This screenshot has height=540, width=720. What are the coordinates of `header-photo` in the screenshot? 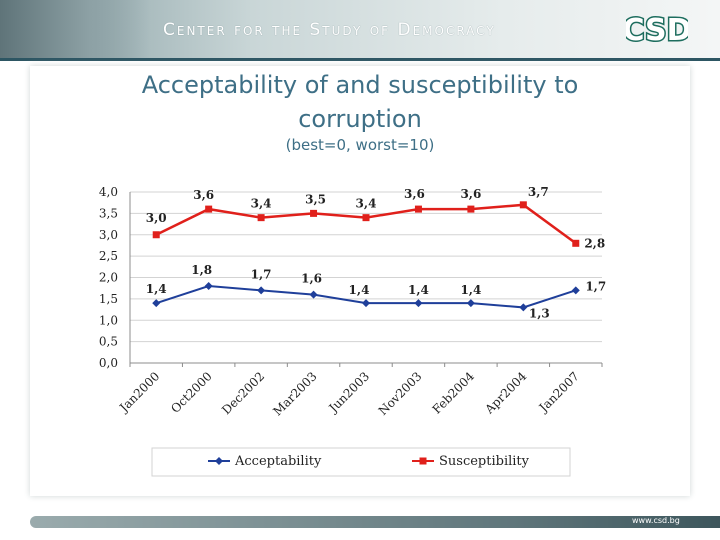 It's located at (75, 29).